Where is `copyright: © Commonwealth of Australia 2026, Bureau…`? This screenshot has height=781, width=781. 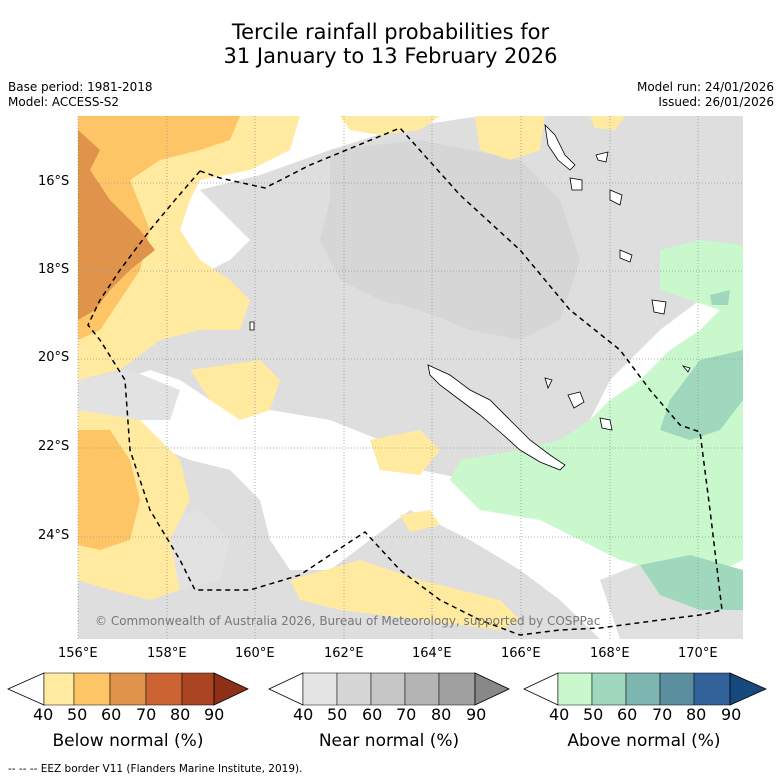 copyright: © Commonwealth of Australia 2026, Bureau… is located at coordinates (348, 621).